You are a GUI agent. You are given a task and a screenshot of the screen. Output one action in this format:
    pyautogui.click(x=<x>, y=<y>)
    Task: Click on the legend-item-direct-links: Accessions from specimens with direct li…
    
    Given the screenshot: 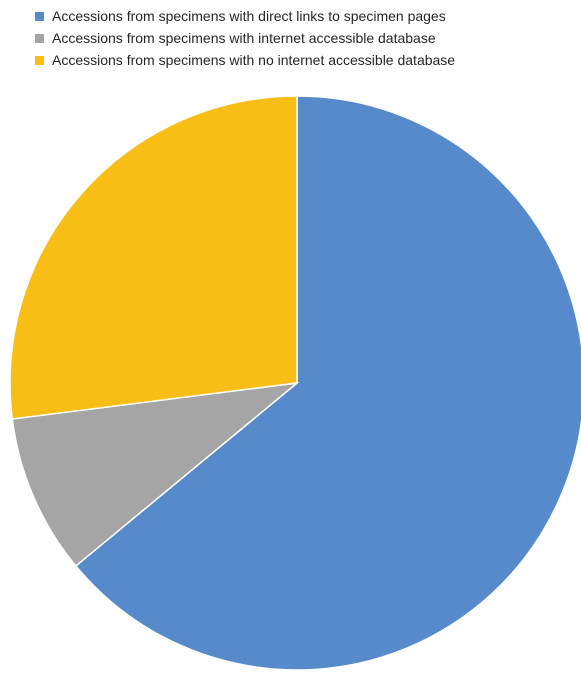 What is the action you would take?
    pyautogui.click(x=308, y=16)
    